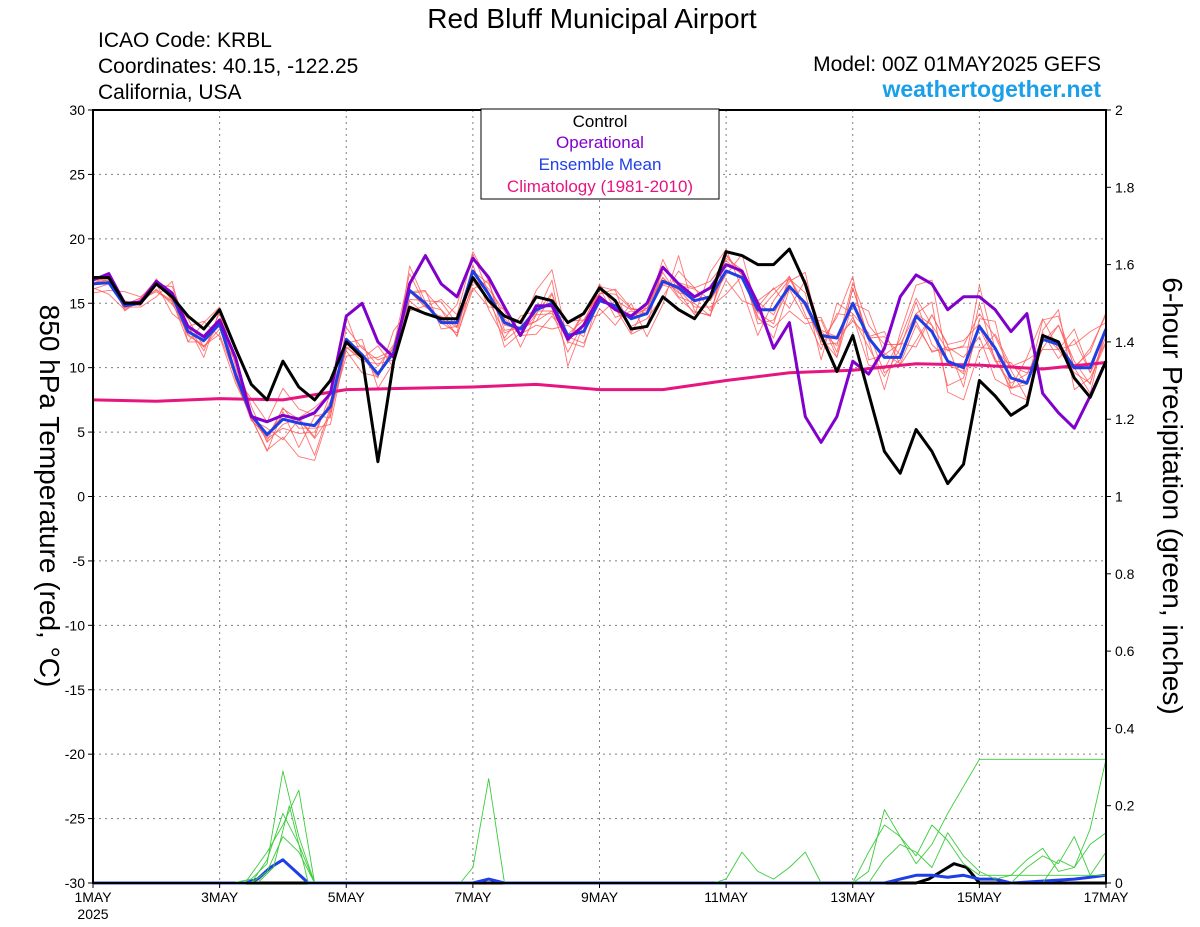 The height and width of the screenshot is (927, 1200). I want to click on y-tick-label: 20, so click(77, 239).